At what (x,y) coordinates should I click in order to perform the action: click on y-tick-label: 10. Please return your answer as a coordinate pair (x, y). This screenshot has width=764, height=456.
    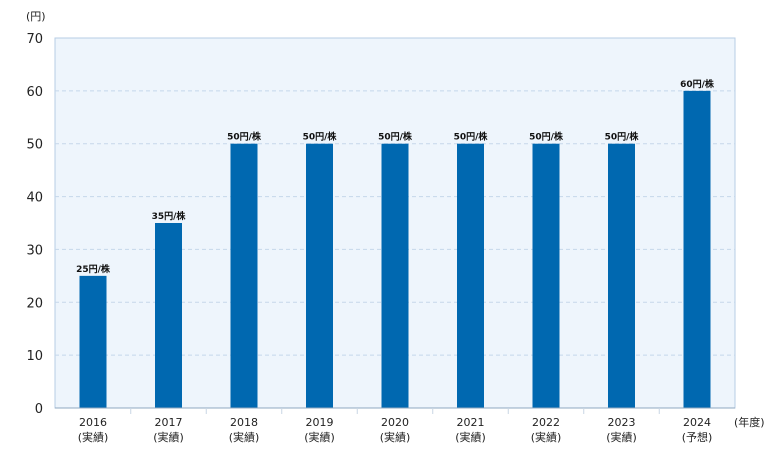
    Looking at the image, I should click on (34, 356).